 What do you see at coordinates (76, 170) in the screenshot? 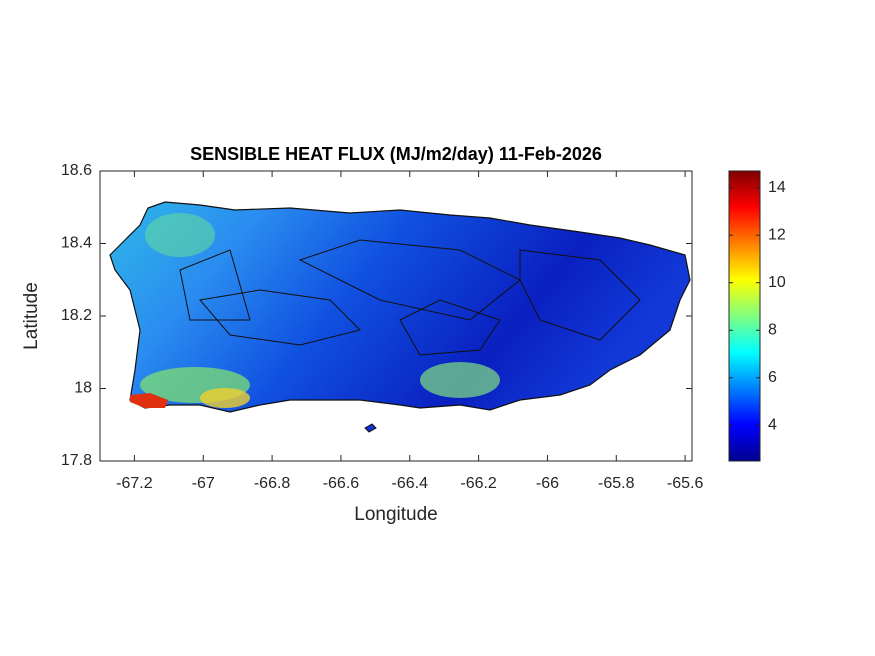
I see `y-tick-label: 18.6` at bounding box center [76, 170].